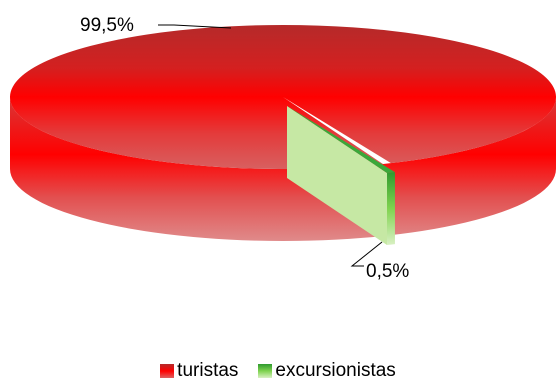 The image size is (556, 388). I want to click on legend-swatch-excursionistas, so click(265, 371).